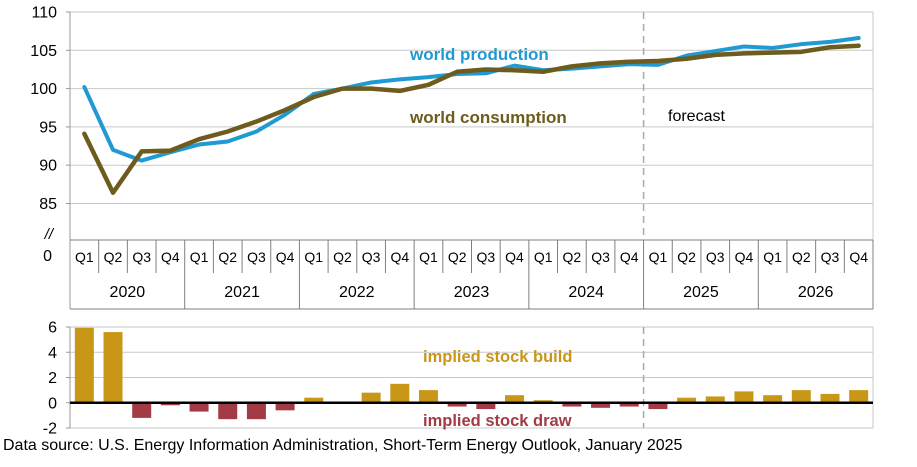  What do you see at coordinates (43, 51) in the screenshot?
I see `y-tick-label: 105` at bounding box center [43, 51].